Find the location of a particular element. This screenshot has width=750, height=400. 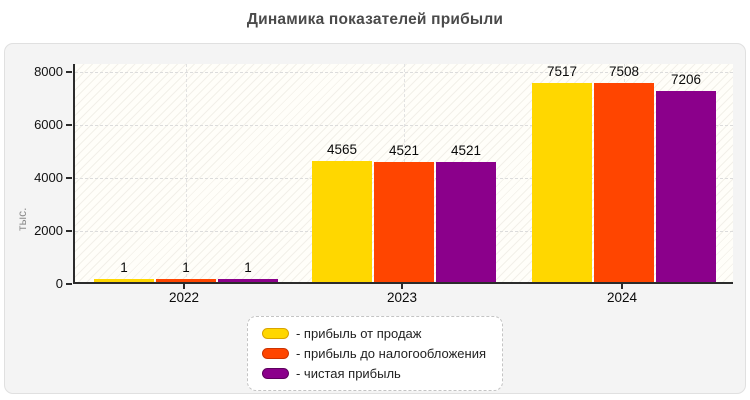

bar-2024-series-1: 7508 is located at coordinates (624, 173).